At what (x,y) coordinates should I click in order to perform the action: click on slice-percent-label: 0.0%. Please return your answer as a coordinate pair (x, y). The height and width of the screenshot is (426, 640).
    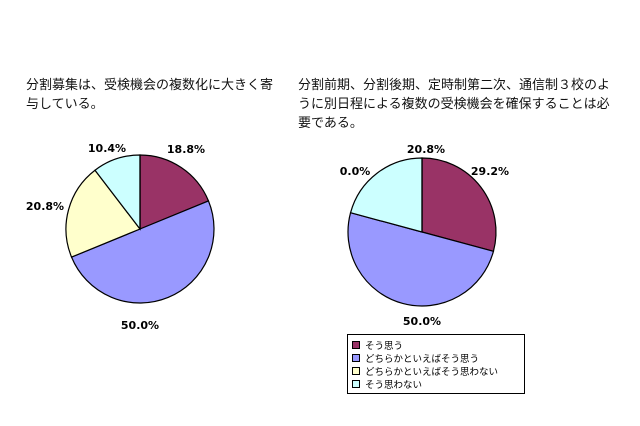
    Looking at the image, I should click on (355, 171).